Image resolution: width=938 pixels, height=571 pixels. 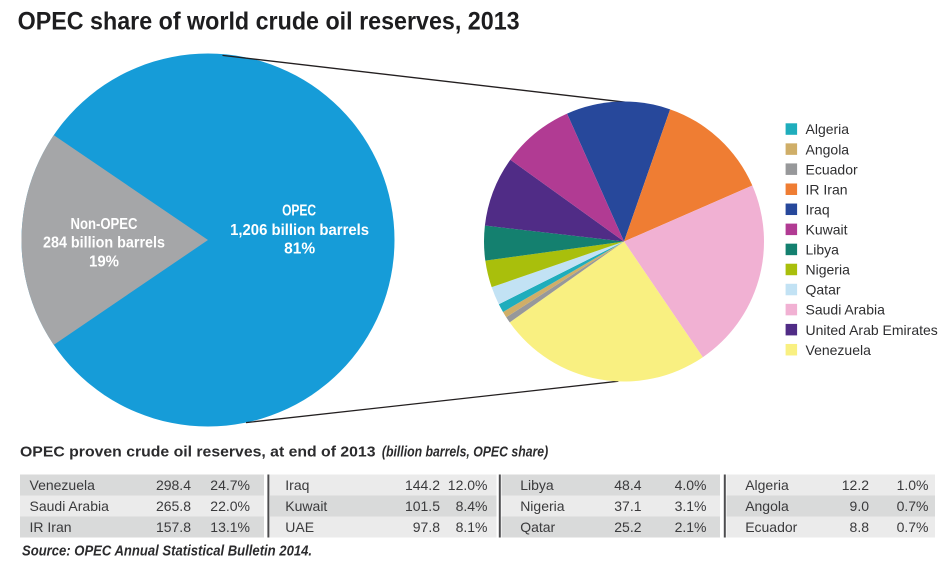 What do you see at coordinates (230, 485) in the screenshot?
I see `svg-text: 24.7%` at bounding box center [230, 485].